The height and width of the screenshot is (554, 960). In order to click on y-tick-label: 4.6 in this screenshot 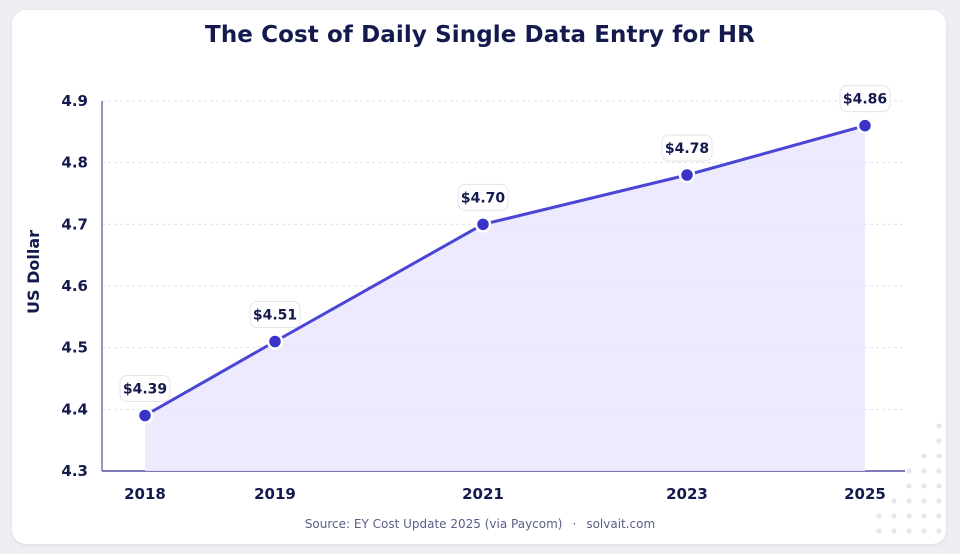, I will do `click(74, 286)`.